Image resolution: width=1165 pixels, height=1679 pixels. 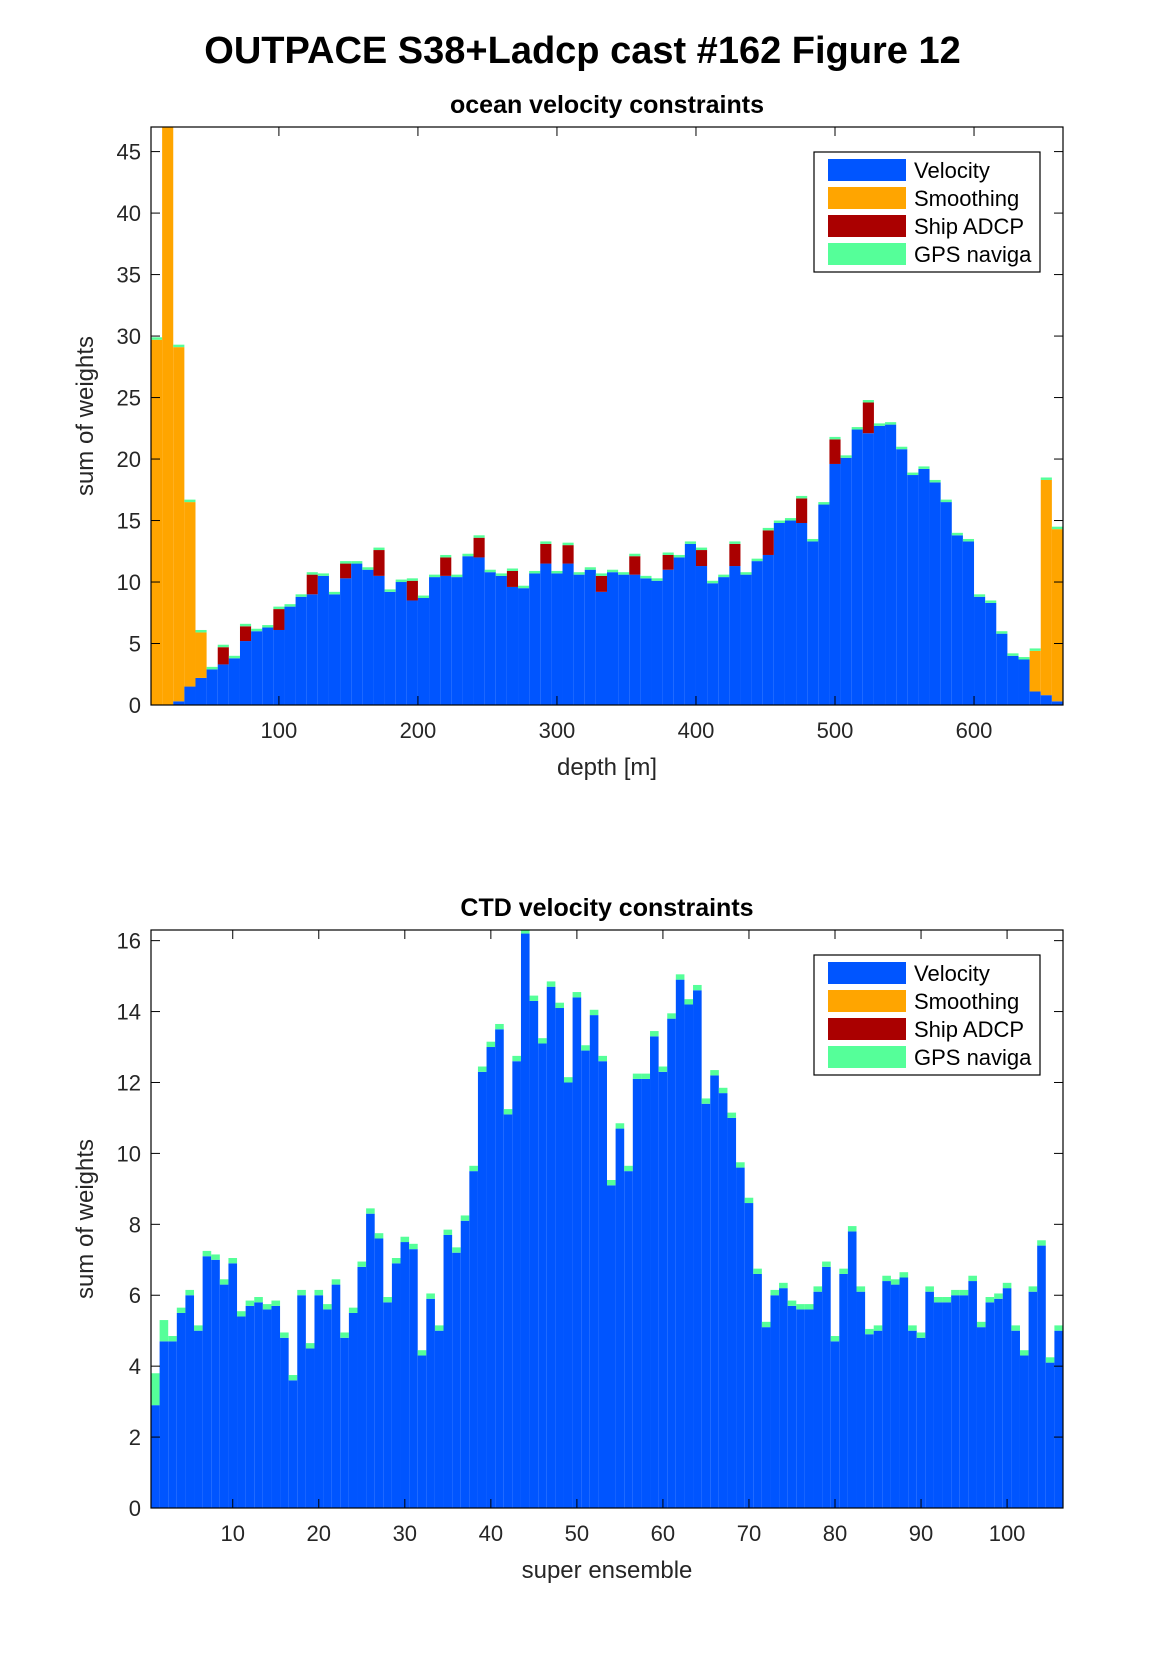 I want to click on x-tick-label: 80, so click(x=835, y=1533).